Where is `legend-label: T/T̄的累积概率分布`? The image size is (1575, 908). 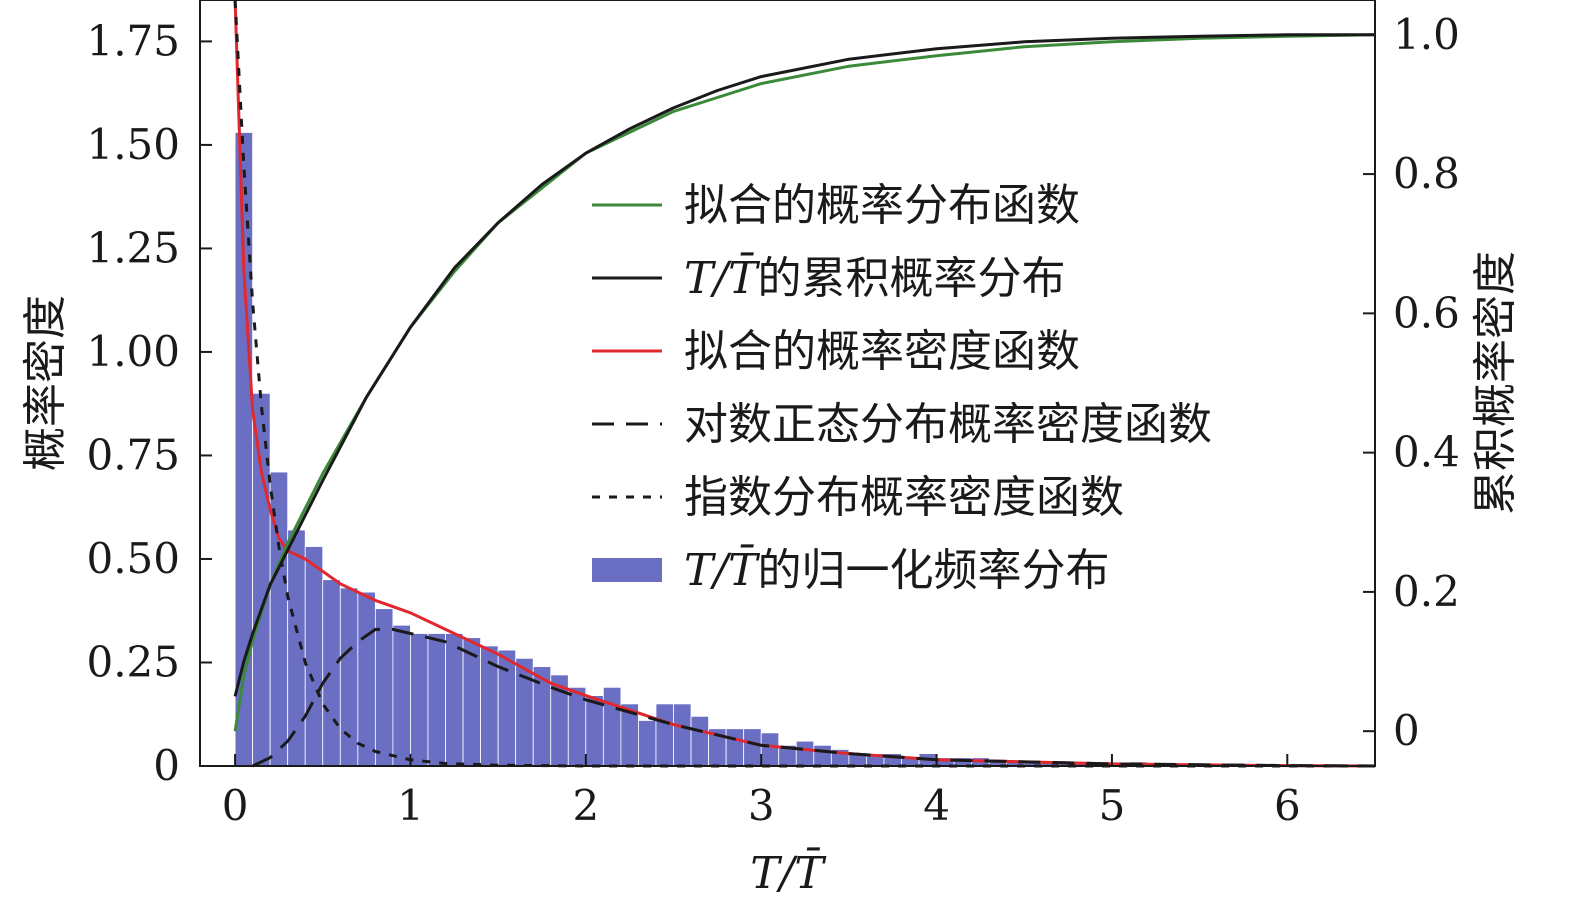
legend-label: T/T̄的累积概率分布 is located at coordinates (875, 277).